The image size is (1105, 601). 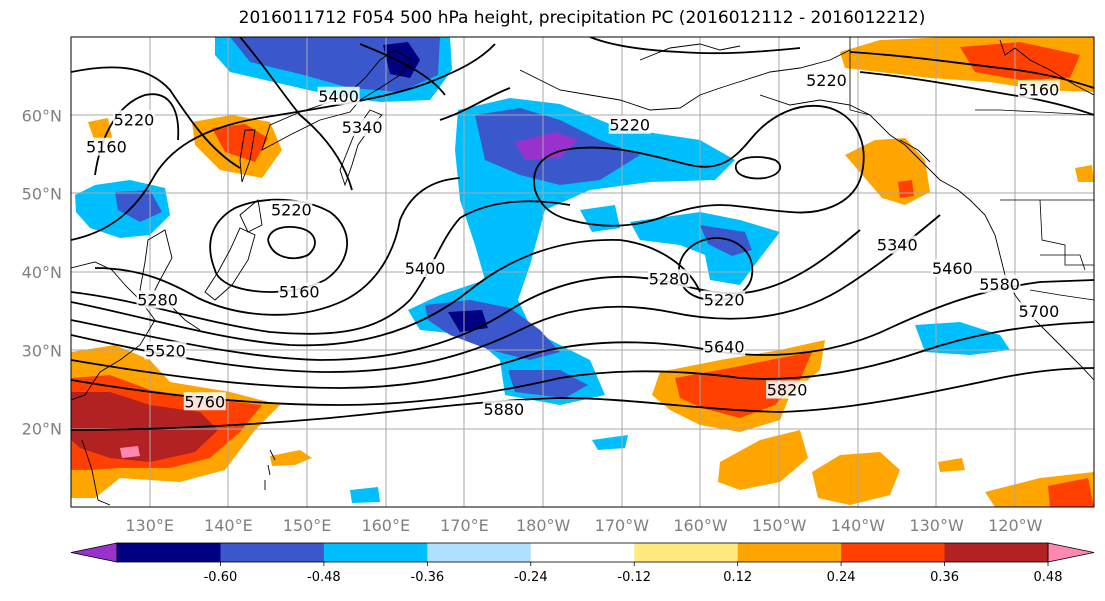 What do you see at coordinates (385, 525) in the screenshot?
I see `longitude-label: 160°E` at bounding box center [385, 525].